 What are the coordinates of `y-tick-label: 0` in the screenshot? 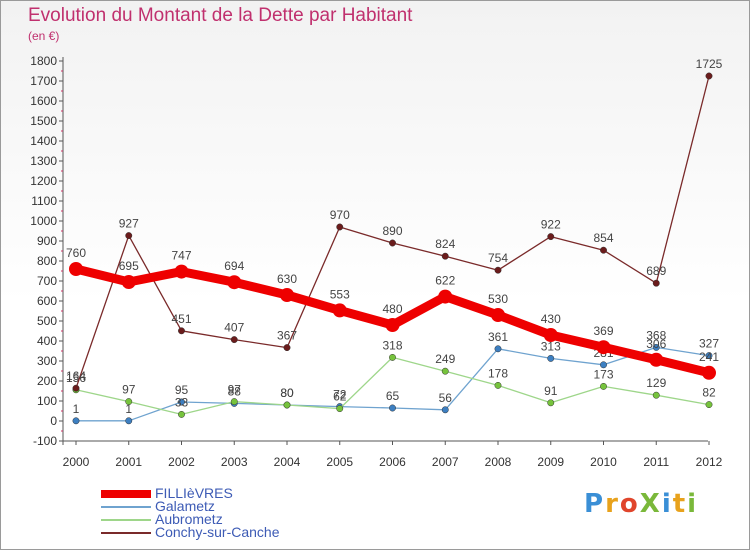 It's located at (53, 421).